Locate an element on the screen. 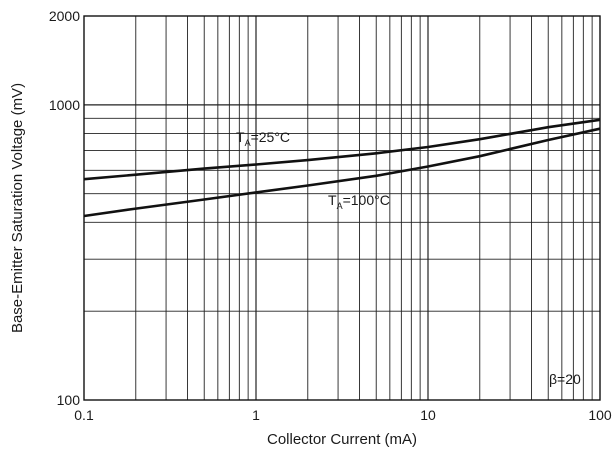 The width and height of the screenshot is (616, 450). y-tick-label: 1000 is located at coordinates (64, 105).